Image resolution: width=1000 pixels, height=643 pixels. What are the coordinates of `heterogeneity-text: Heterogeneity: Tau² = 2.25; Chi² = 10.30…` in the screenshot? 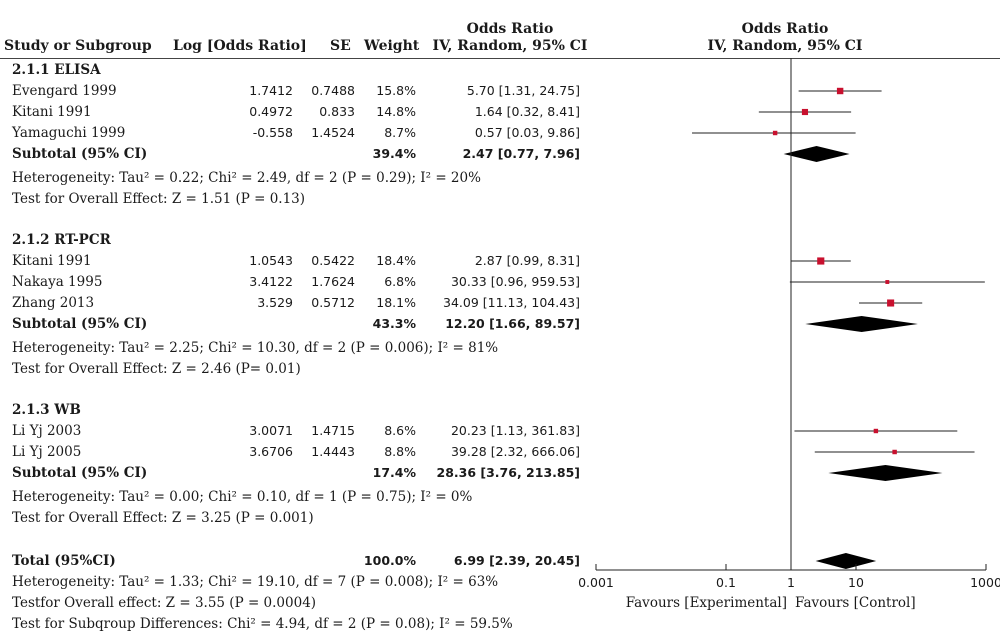 It's located at (255, 348).